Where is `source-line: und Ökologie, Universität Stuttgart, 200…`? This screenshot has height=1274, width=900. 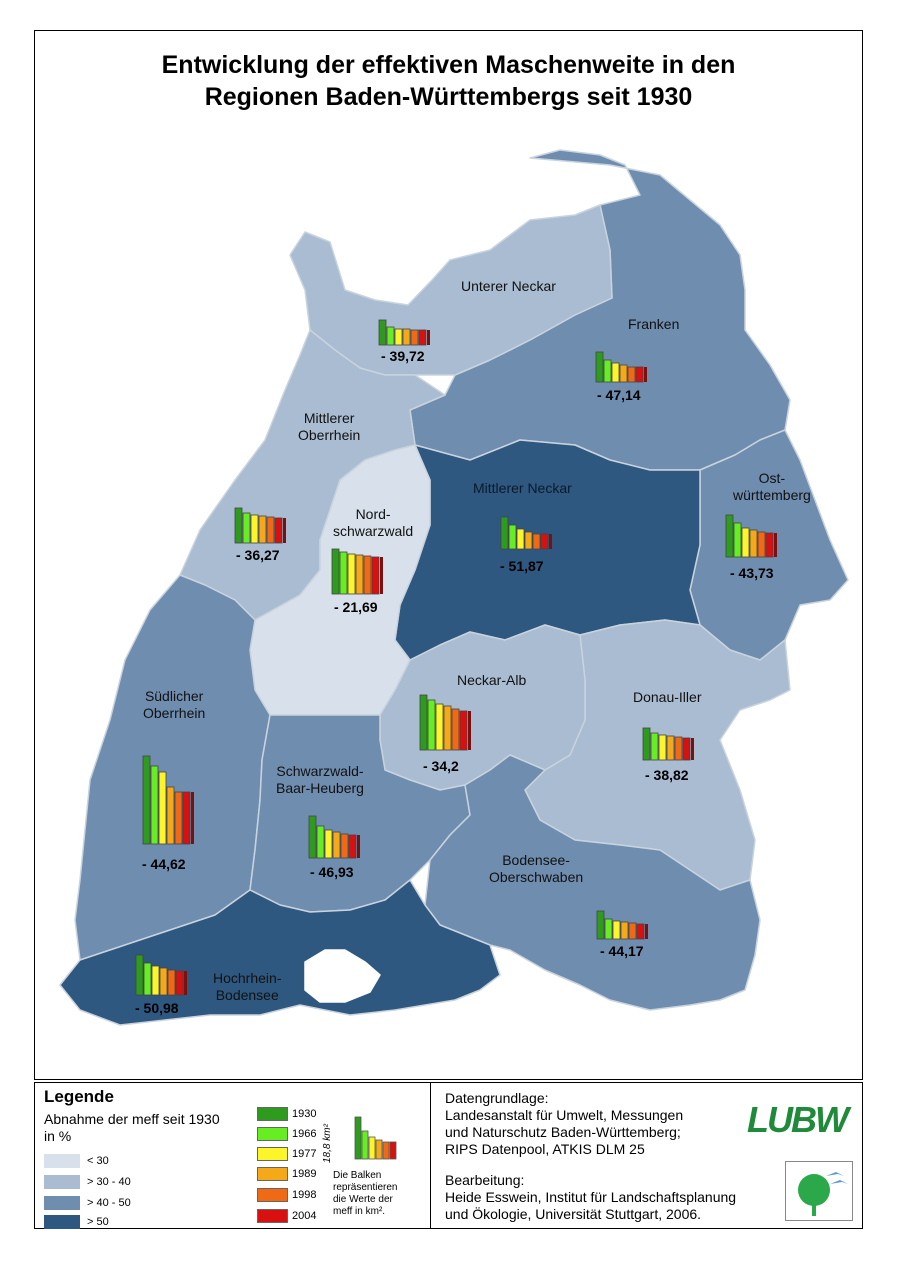
source-line: und Ökologie, Universität Stuttgart, 200… is located at coordinates (573, 1214).